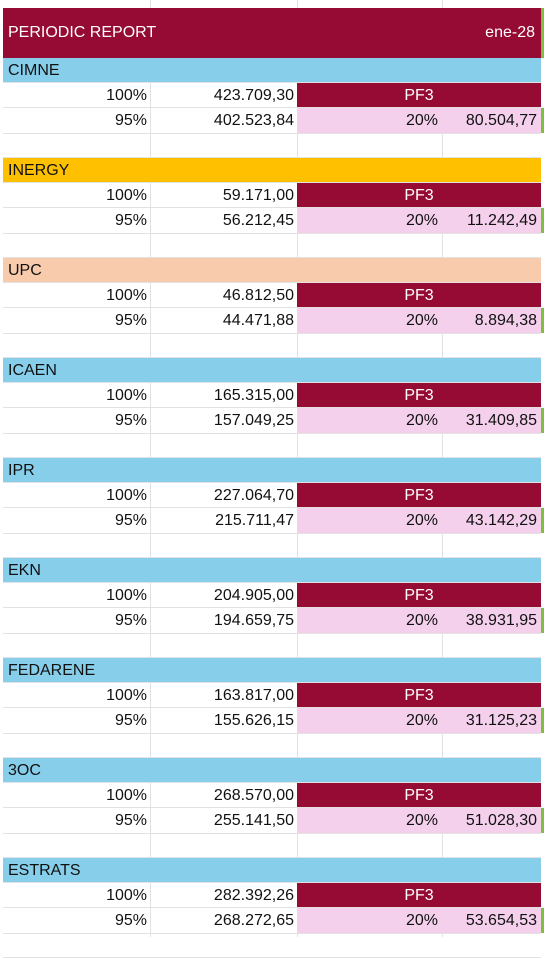 This screenshot has height=958, width=545. What do you see at coordinates (272, 470) in the screenshot?
I see `partner-name-cell: IPR` at bounding box center [272, 470].